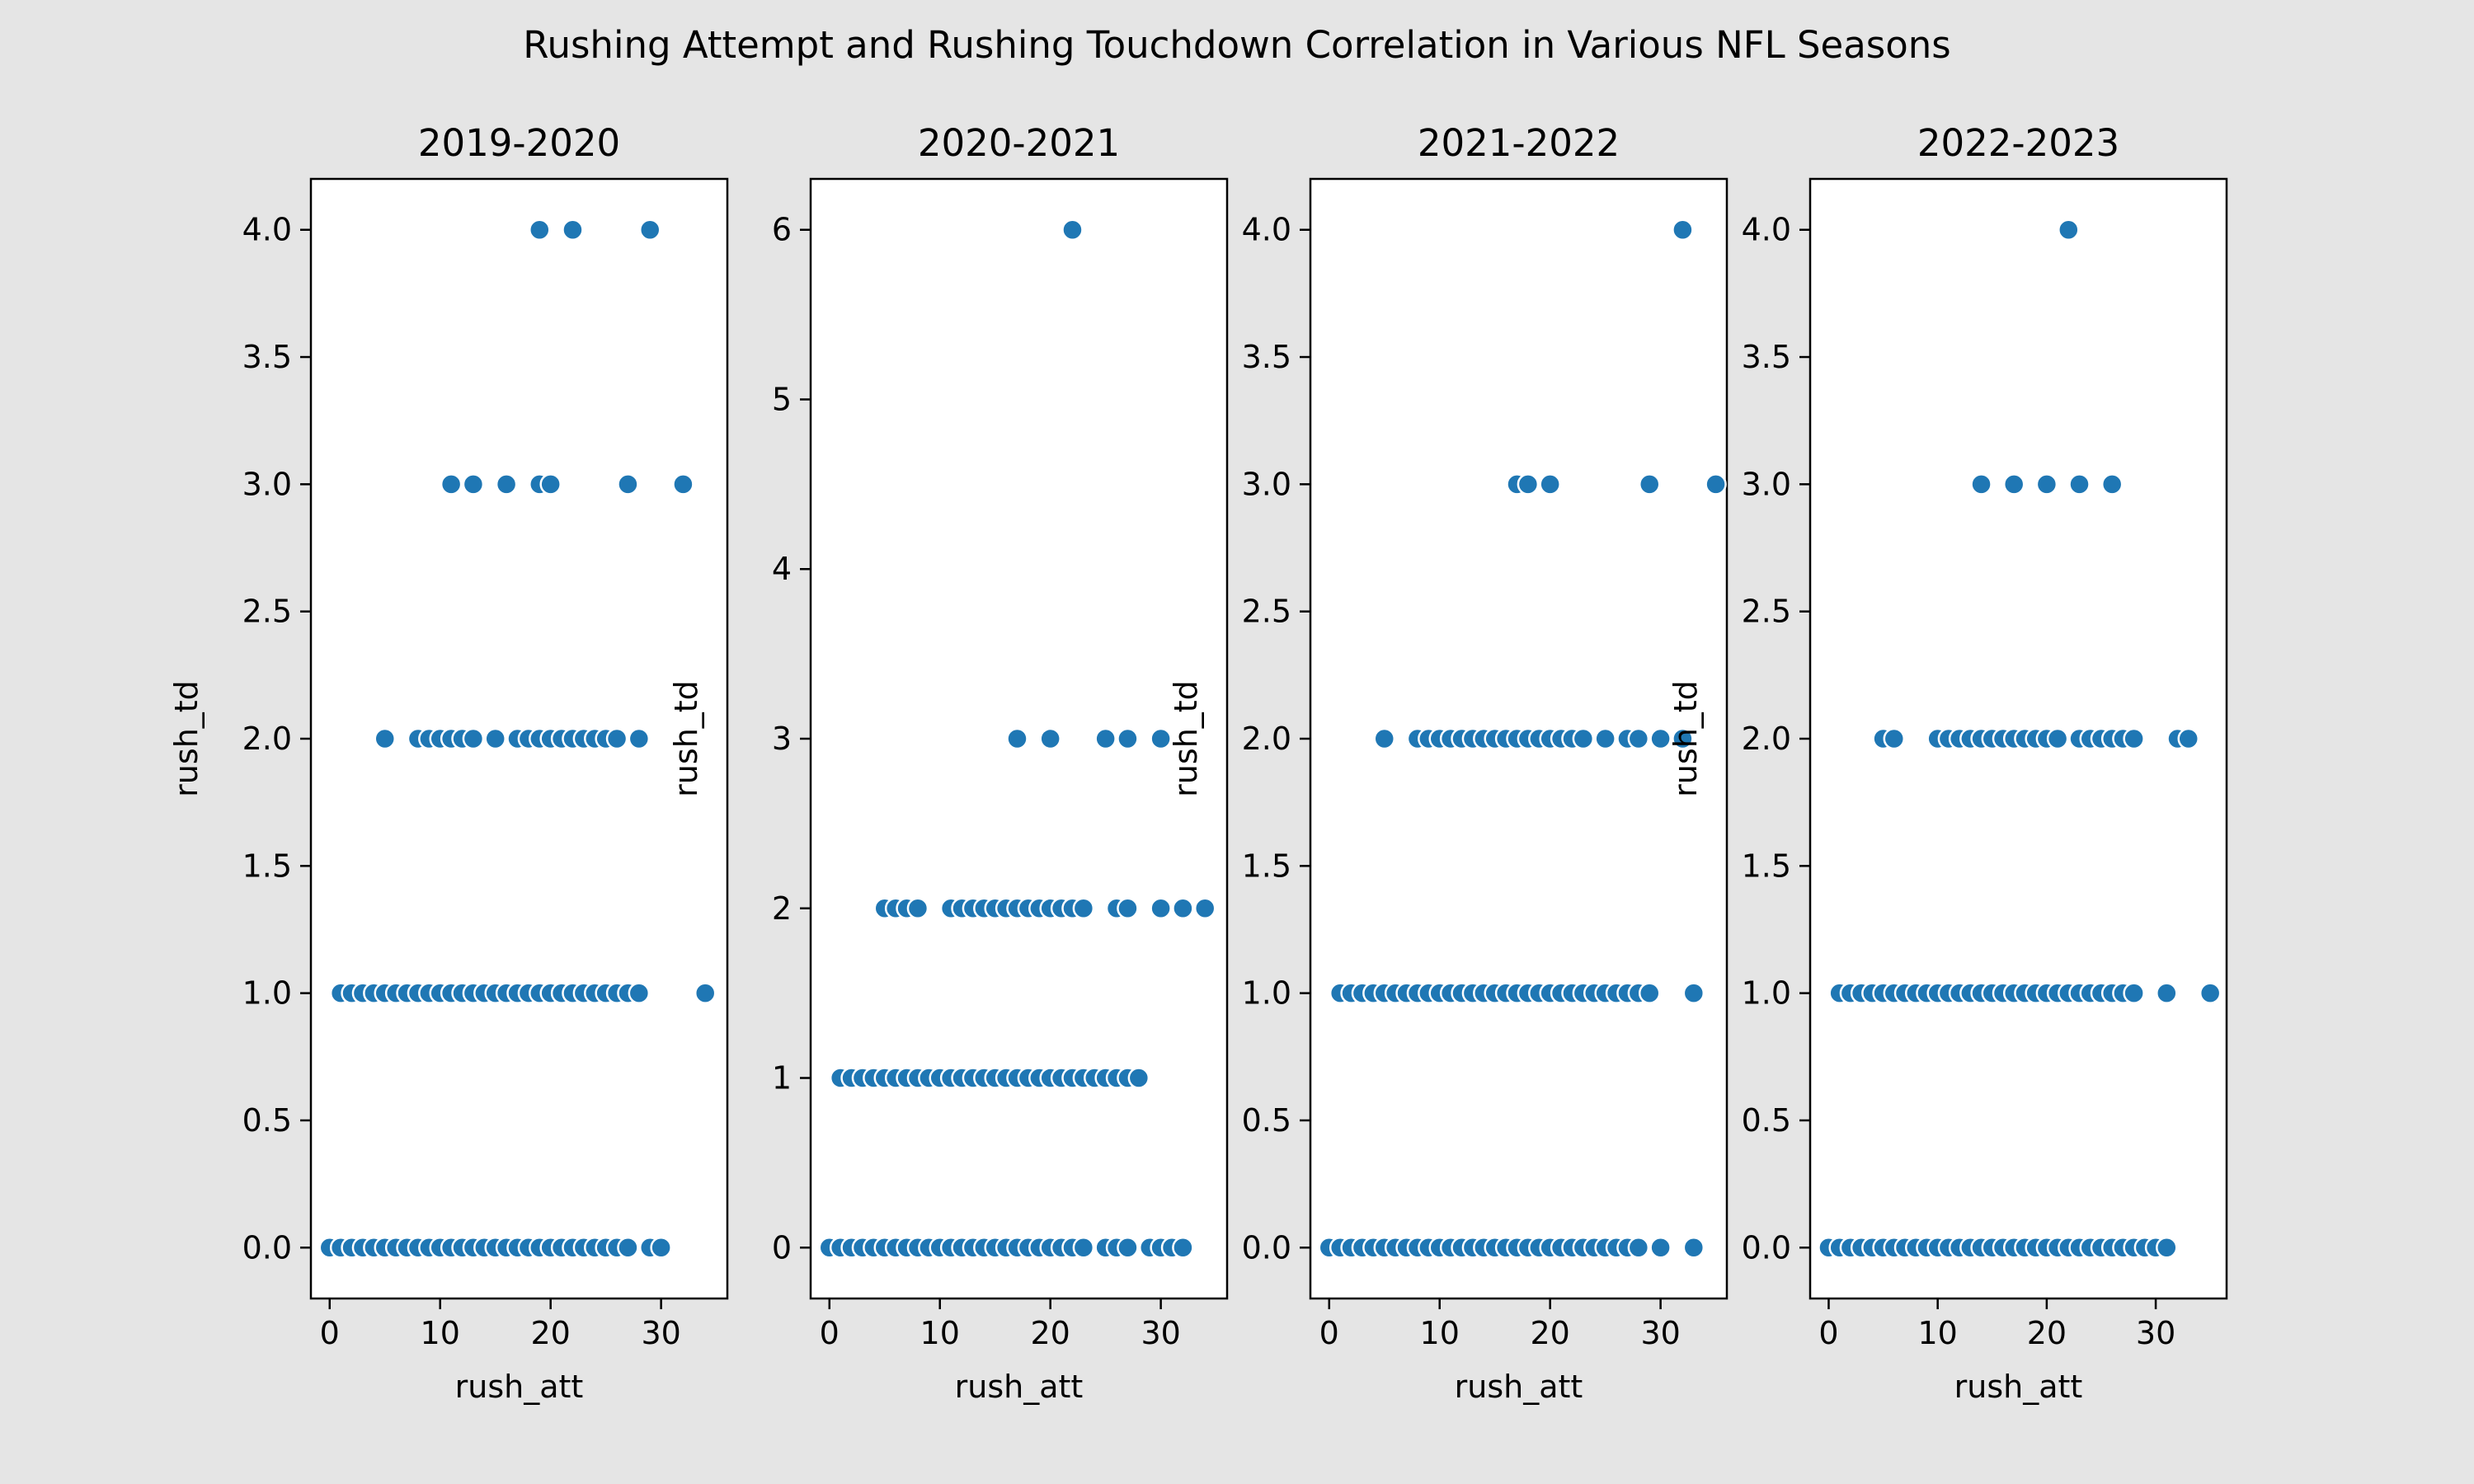 Image resolution: width=2474 pixels, height=1484 pixels. I want to click on y-tick-label: 5, so click(782, 399).